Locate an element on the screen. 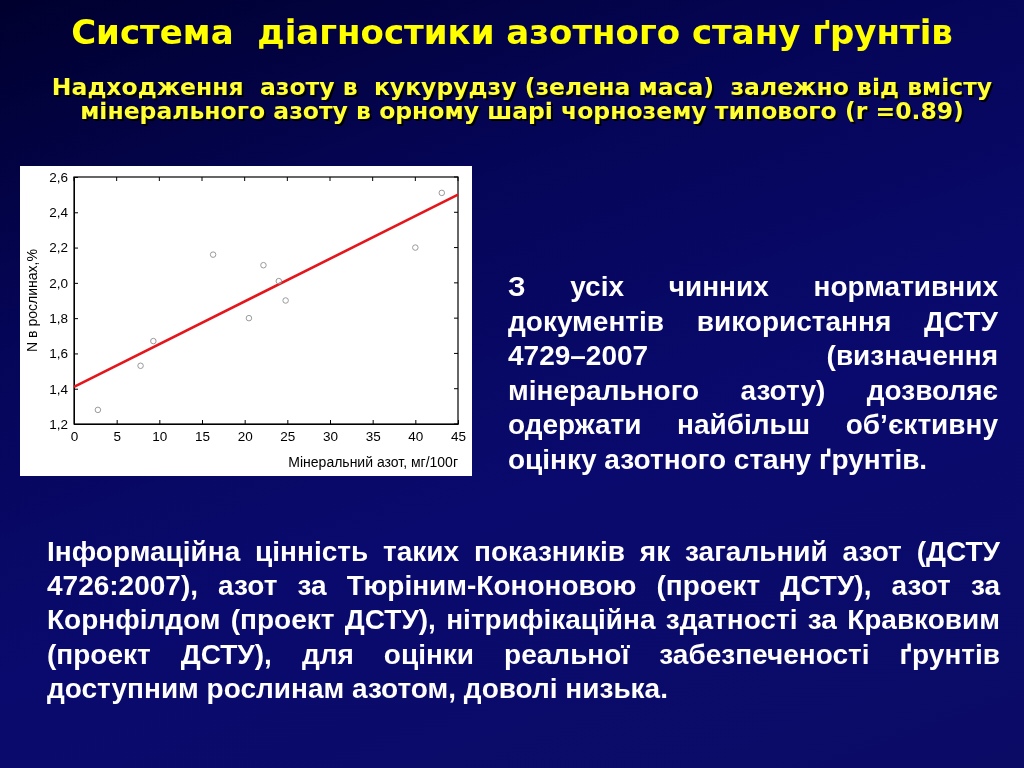 Image resolution: width=1024 pixels, height=768 pixels. x-tick-label: 5 is located at coordinates (117, 436).